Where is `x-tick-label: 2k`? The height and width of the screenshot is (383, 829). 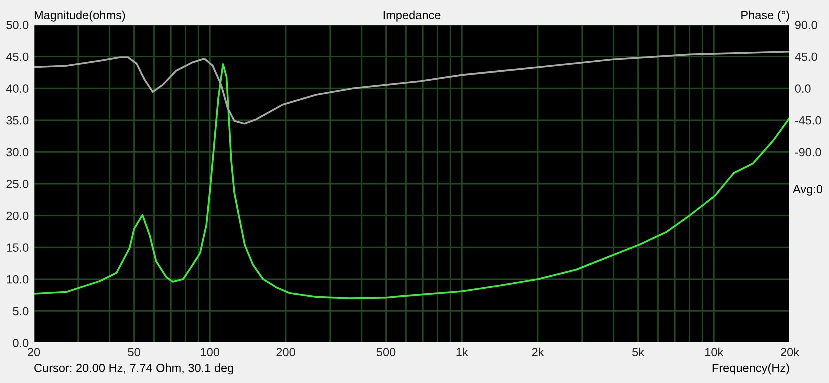 x-tick-label: 2k is located at coordinates (538, 352).